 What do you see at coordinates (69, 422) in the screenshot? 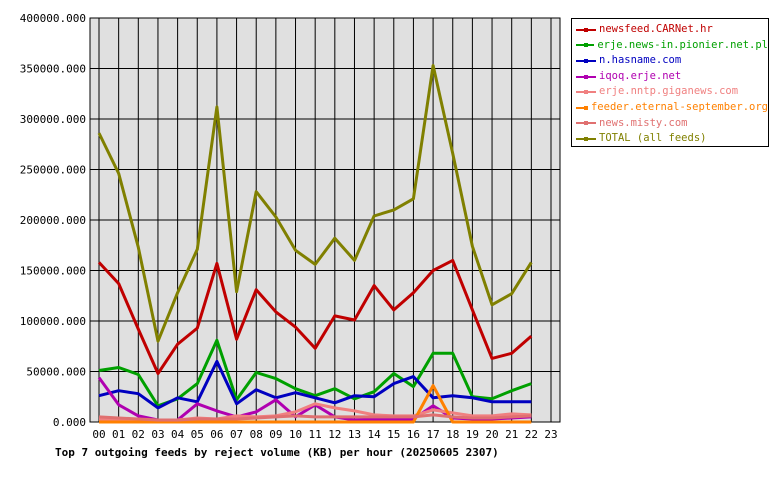
I see `y-tick-label: 0.000` at bounding box center [69, 422].